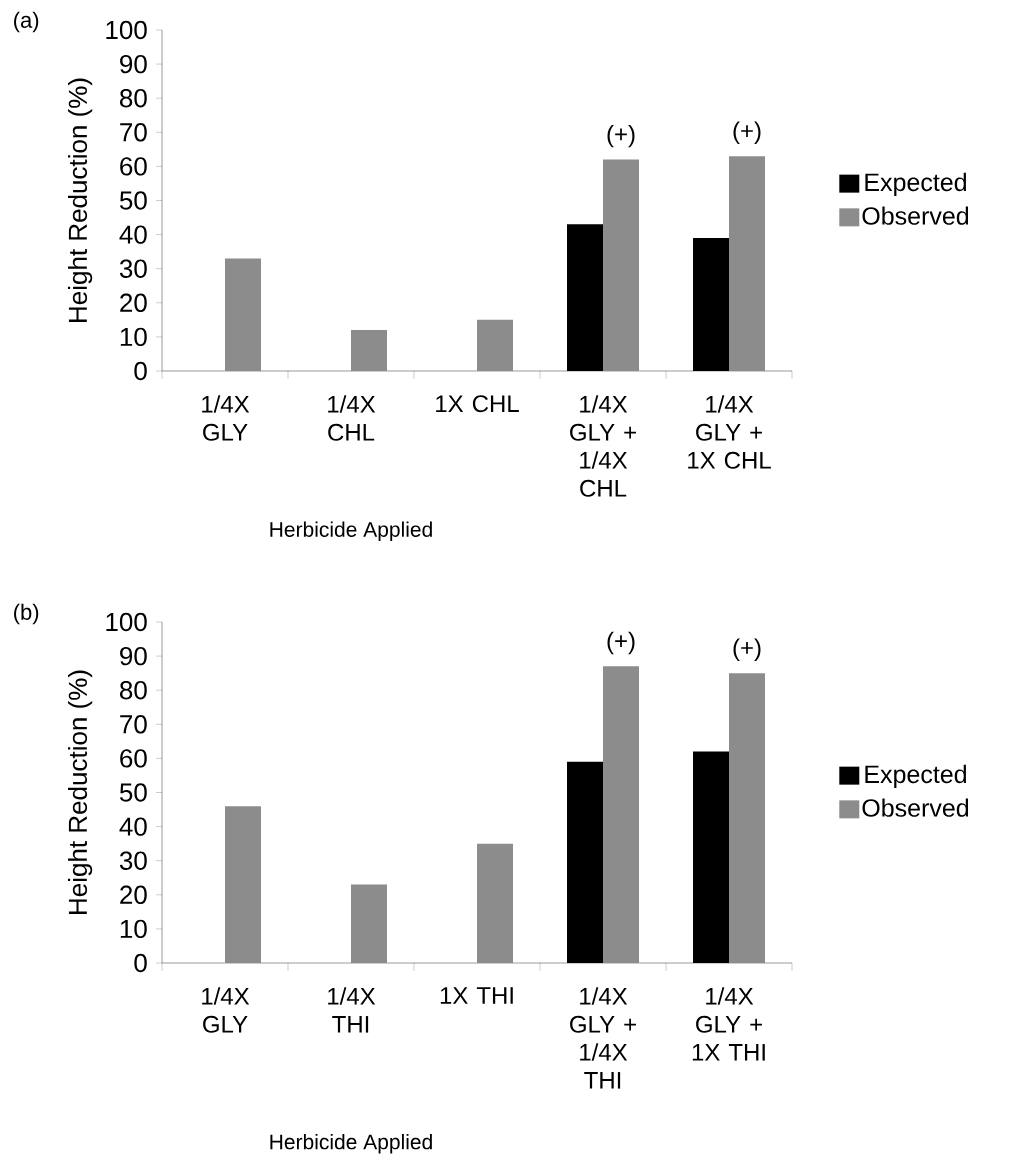 The image size is (1023, 1164). Describe the element at coordinates (603, 446) in the screenshot. I see `x-tick-label: 1/4X GLY + 1/4X CHL` at that location.